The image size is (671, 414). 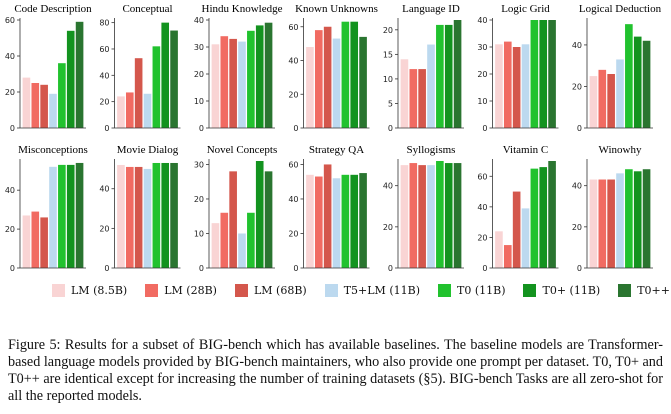 What do you see at coordinates (423, 68) in the screenshot?
I see `subplot: Language ID 0 5 10 15 20` at bounding box center [423, 68].